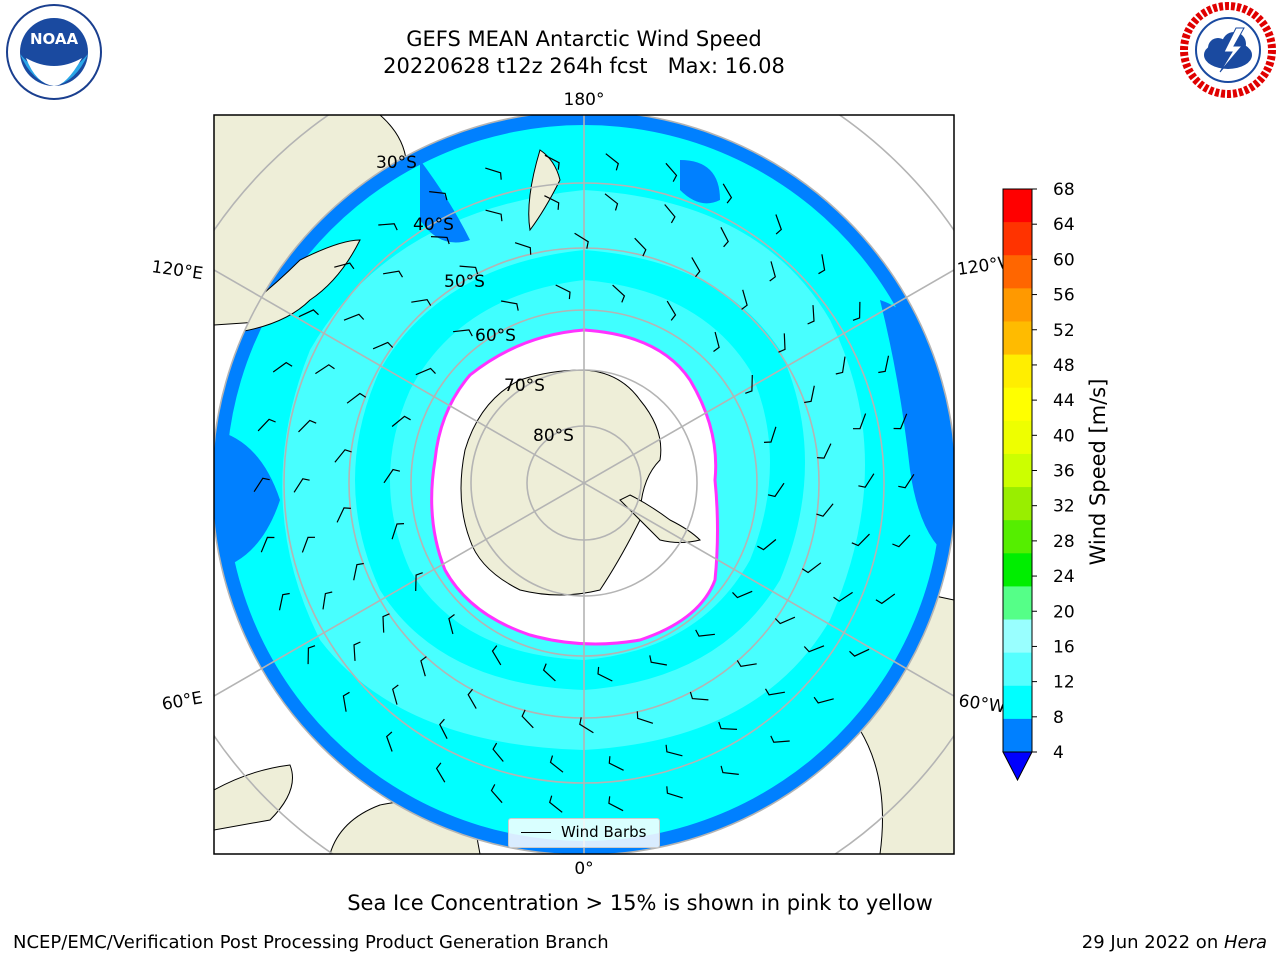 This screenshot has height=960, width=1280. Describe the element at coordinates (1064, 366) in the screenshot. I see `colorbar-tick-label: 48` at that location.